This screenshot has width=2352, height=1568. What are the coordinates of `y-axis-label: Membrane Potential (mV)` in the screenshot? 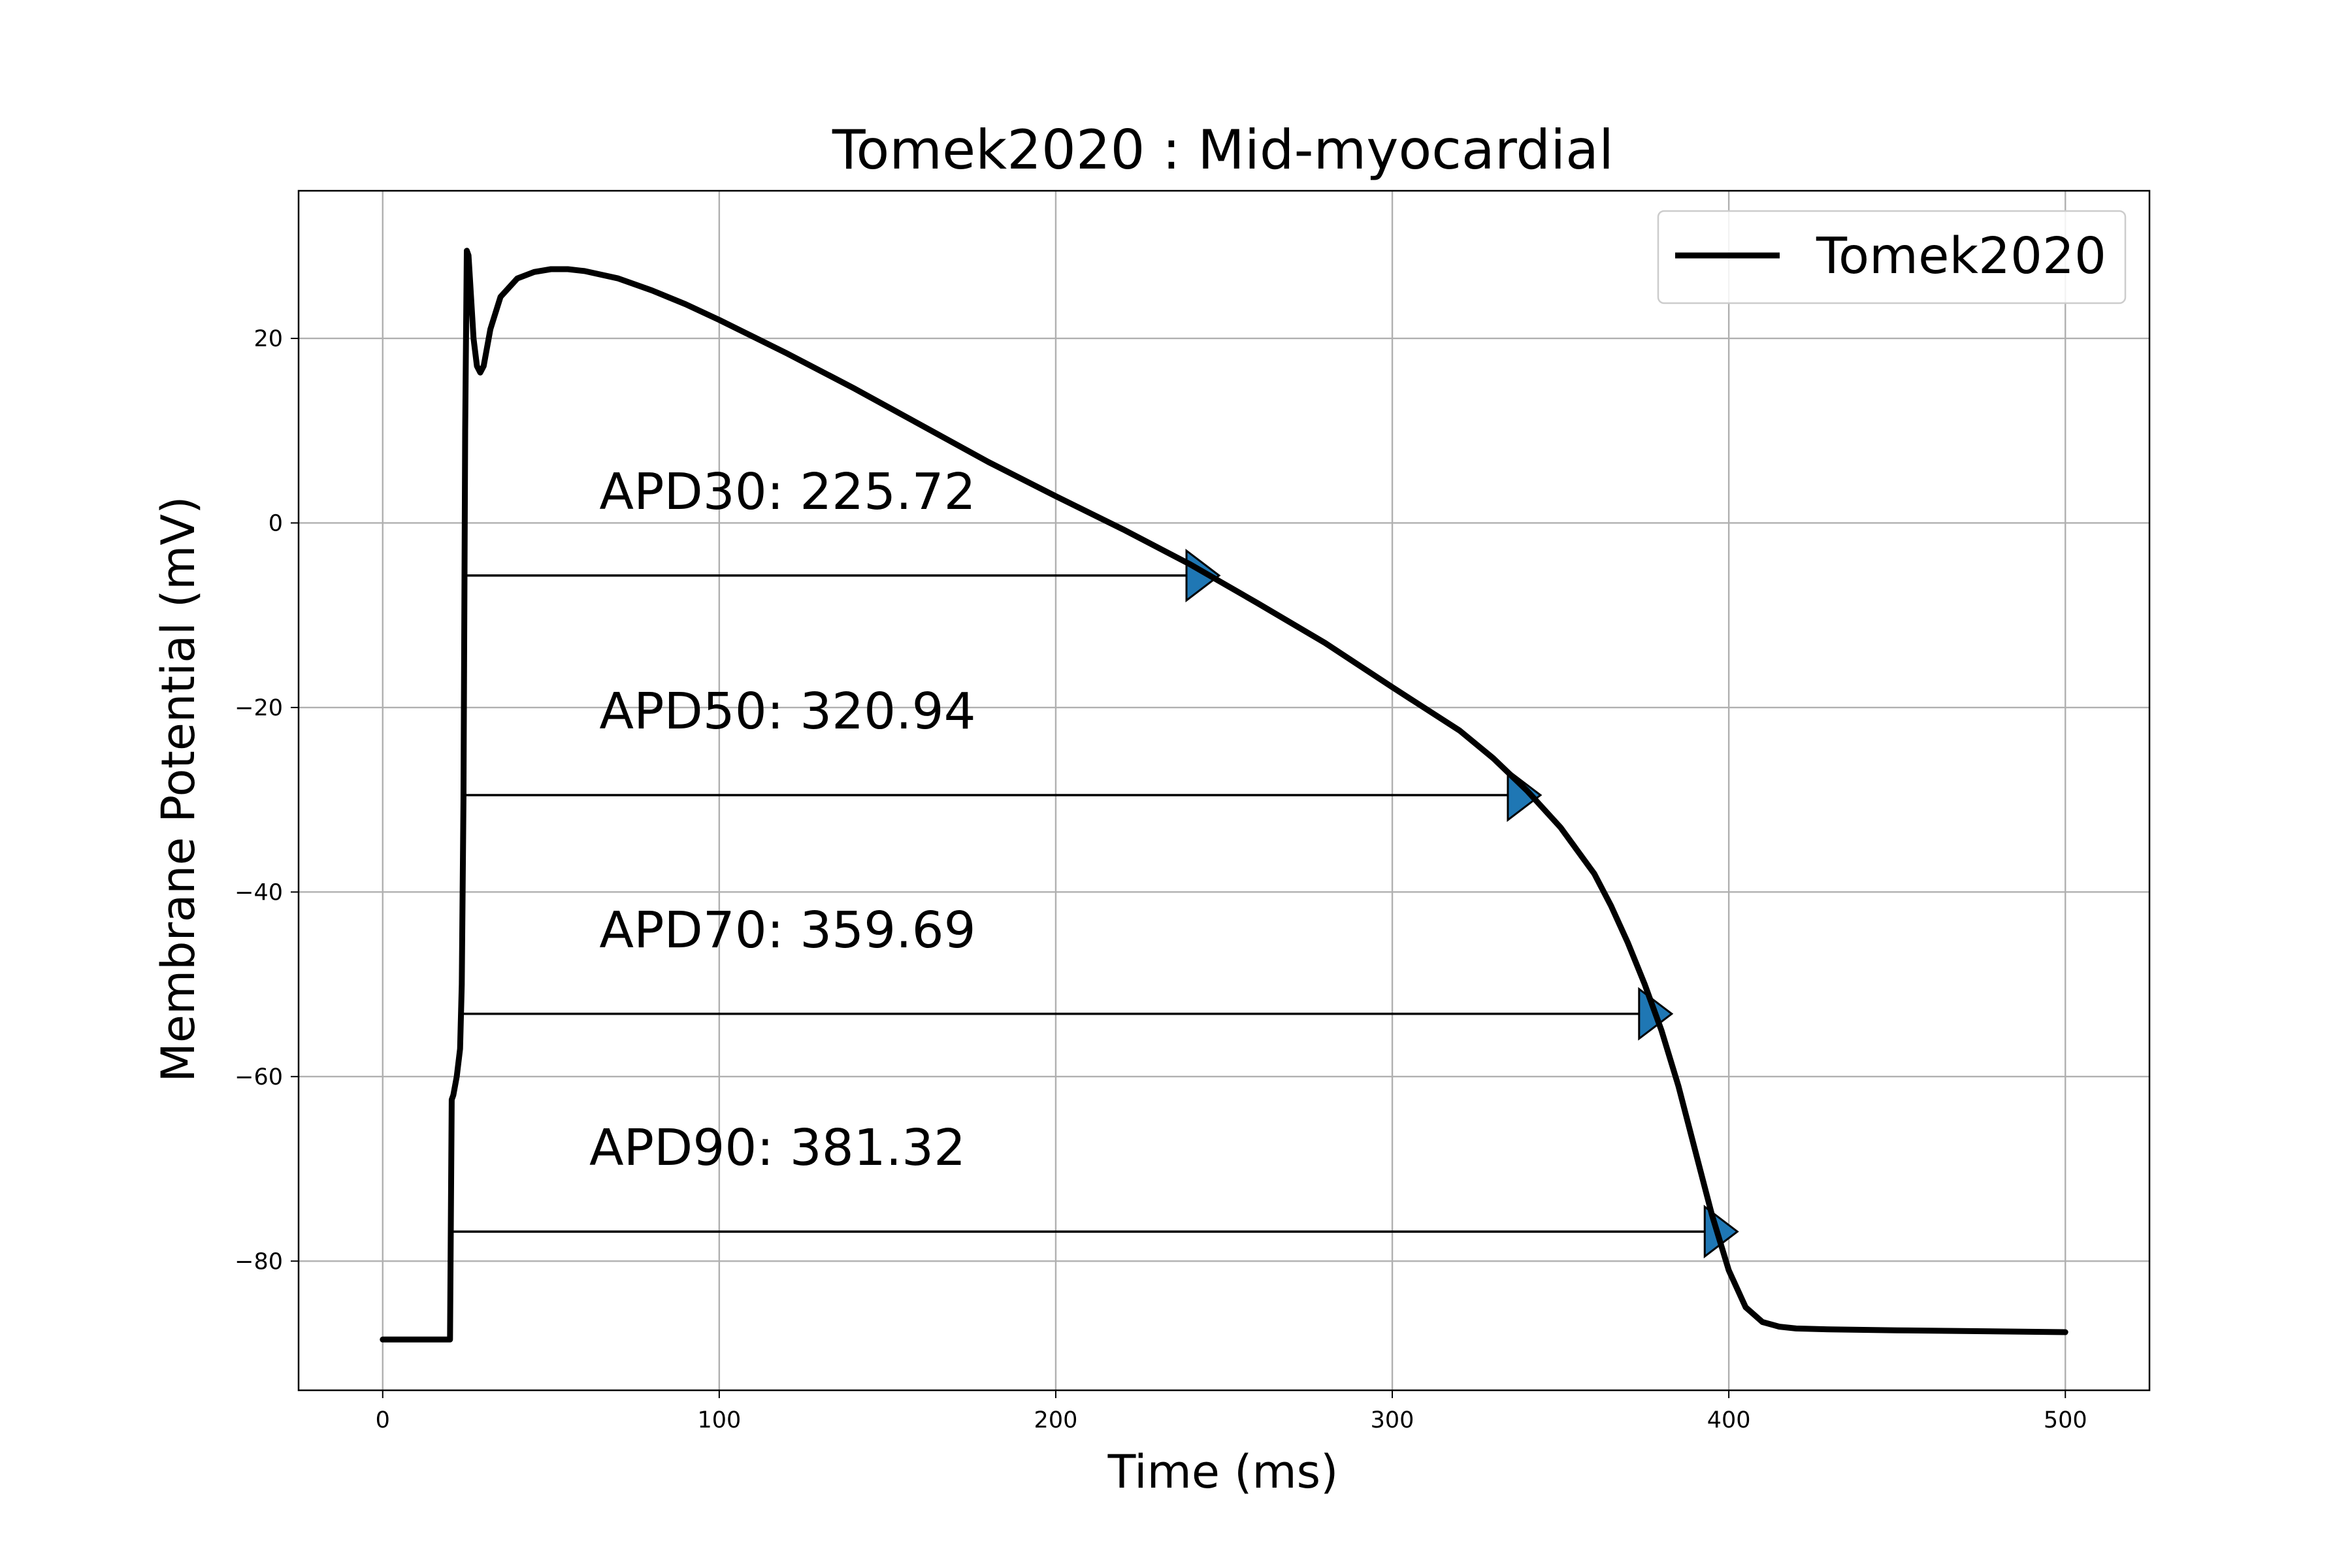 It's located at (178, 789).